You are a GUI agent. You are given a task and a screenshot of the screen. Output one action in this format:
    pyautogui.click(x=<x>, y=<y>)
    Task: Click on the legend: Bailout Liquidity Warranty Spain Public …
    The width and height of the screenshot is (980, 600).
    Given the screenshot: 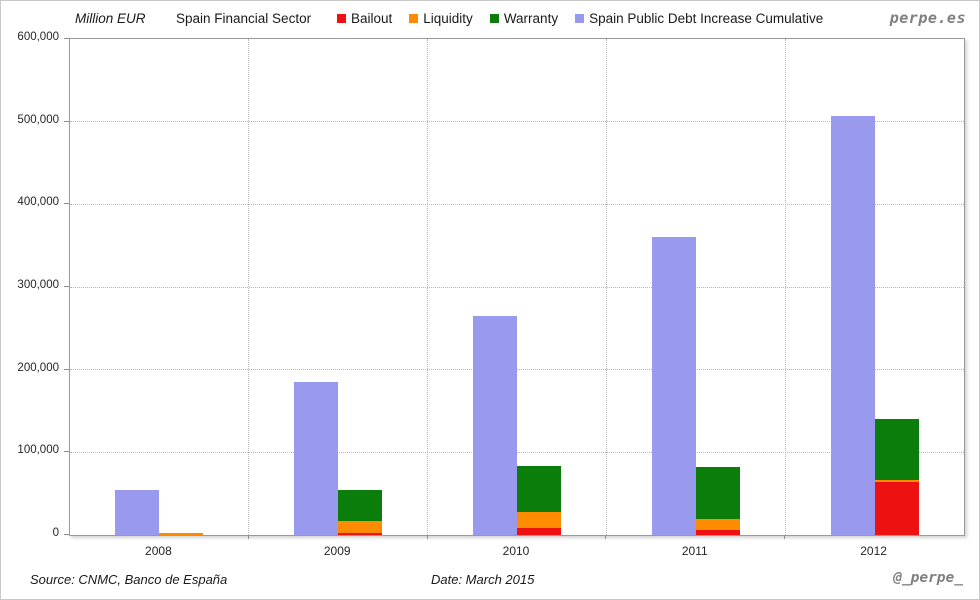 What is the action you would take?
    pyautogui.click(x=580, y=18)
    